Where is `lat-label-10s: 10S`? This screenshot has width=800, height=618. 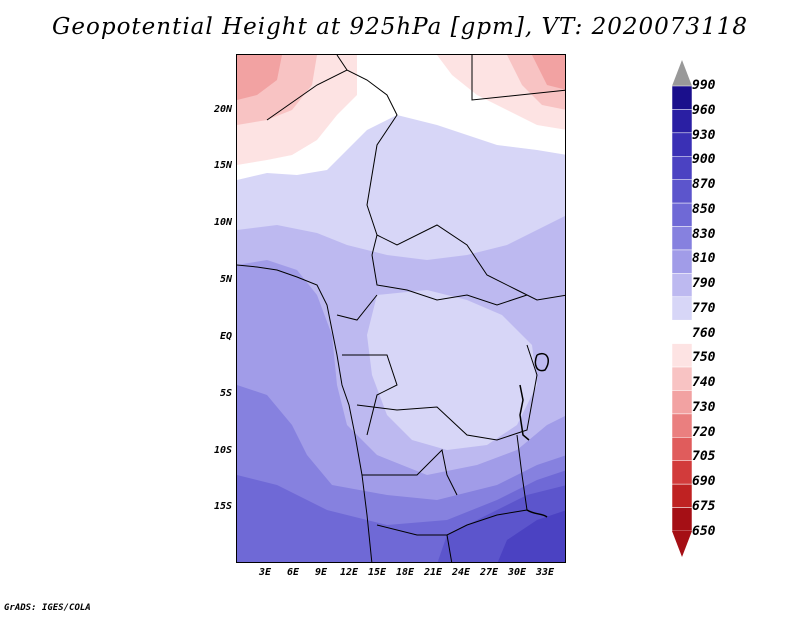 lat-label-10s: 10S is located at coordinates (222, 450).